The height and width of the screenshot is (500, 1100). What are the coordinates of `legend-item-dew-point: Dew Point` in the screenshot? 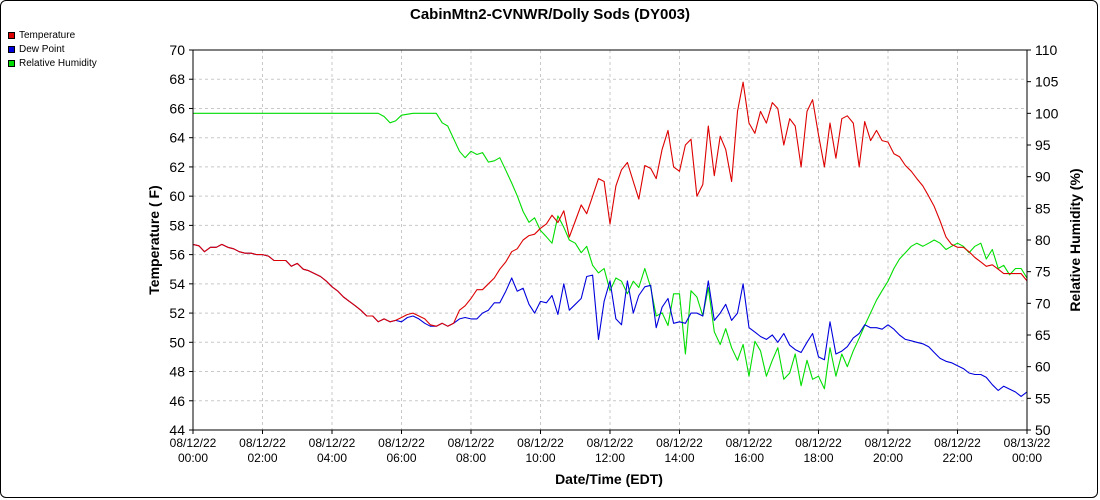 It's located at (52, 49).